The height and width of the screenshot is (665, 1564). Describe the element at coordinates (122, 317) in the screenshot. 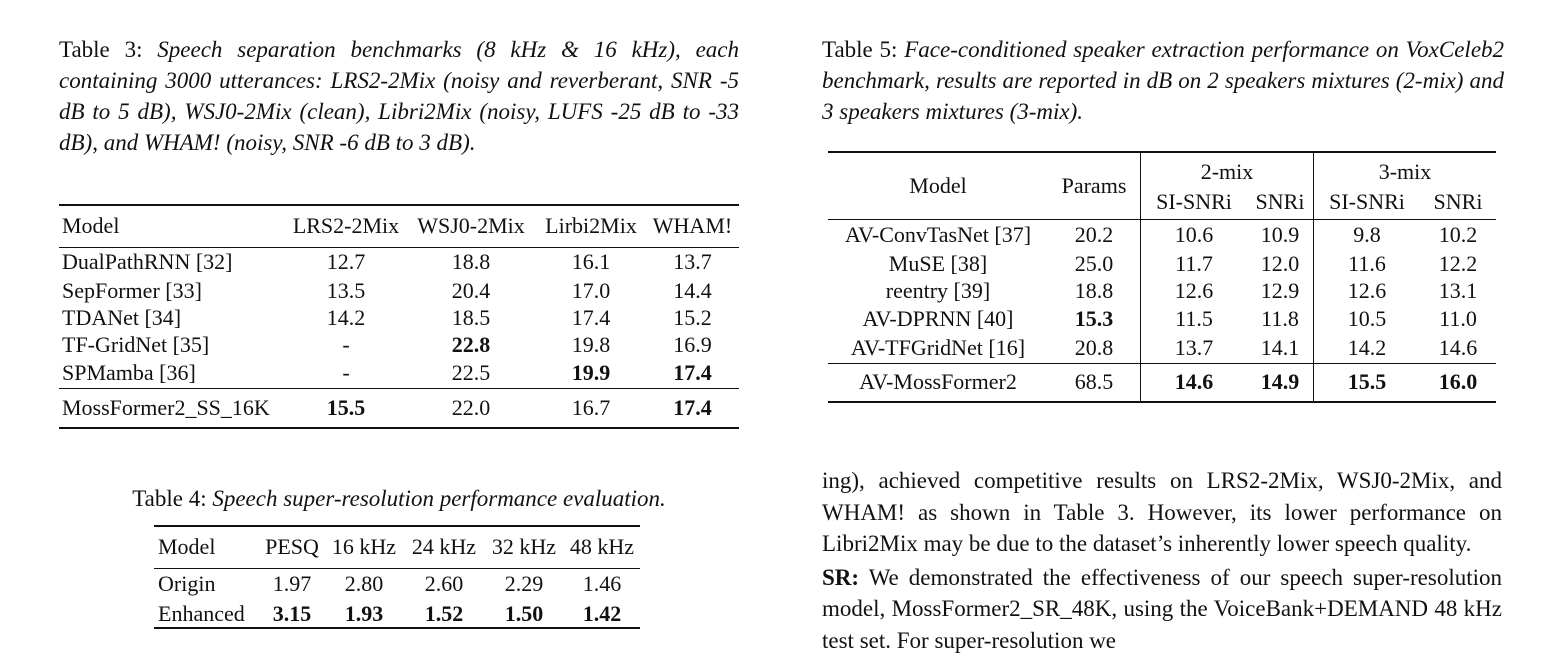

I see `table3-cell: TDANet [34]` at that location.